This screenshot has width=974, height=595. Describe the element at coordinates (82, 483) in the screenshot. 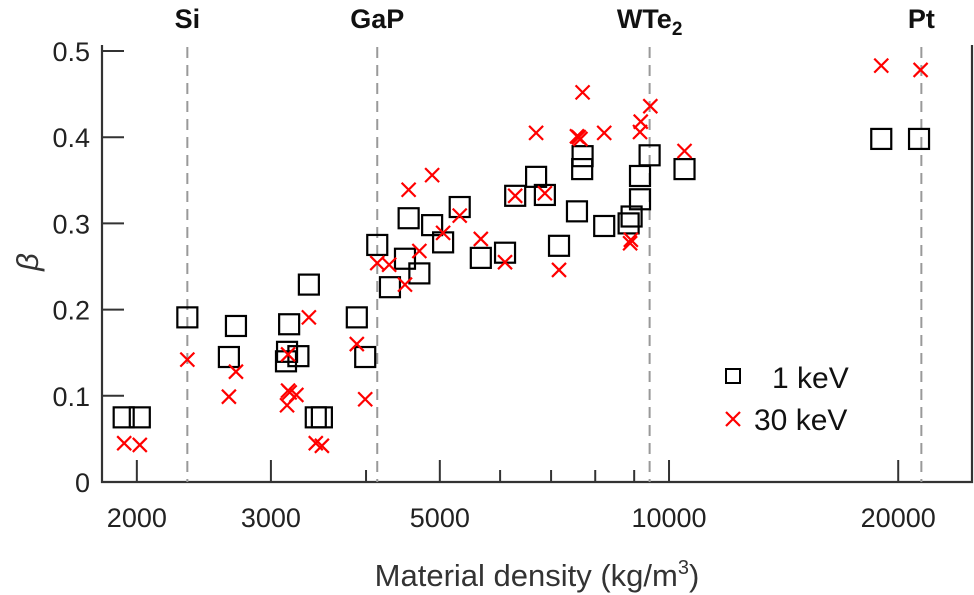

I see `y-tick-label: 0` at that location.